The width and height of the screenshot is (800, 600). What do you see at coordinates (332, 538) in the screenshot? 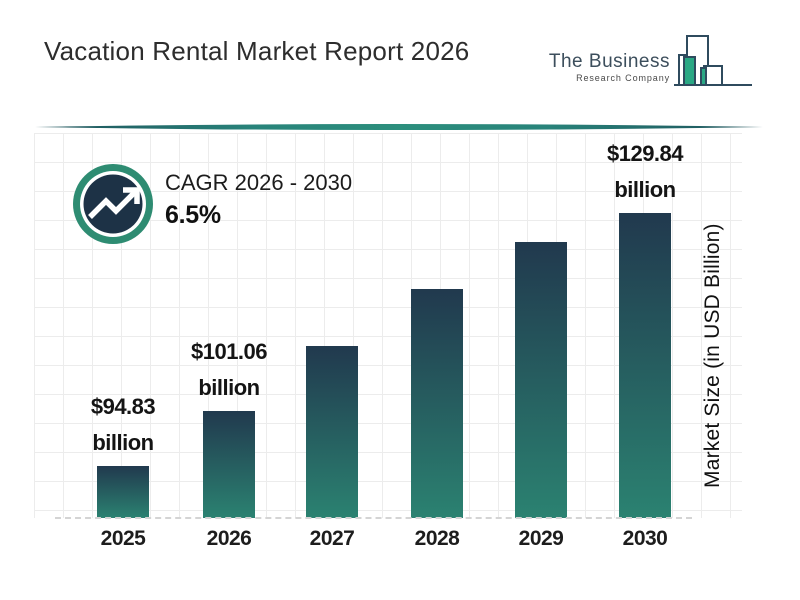
I see `x-tick-2027: 2027` at bounding box center [332, 538].